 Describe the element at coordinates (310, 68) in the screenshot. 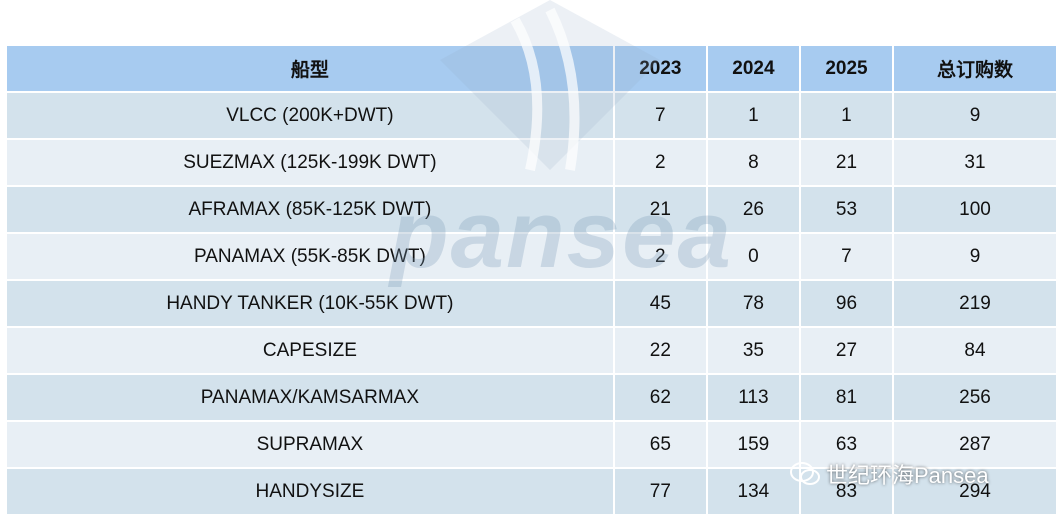

I see `header-cell: 船型` at that location.